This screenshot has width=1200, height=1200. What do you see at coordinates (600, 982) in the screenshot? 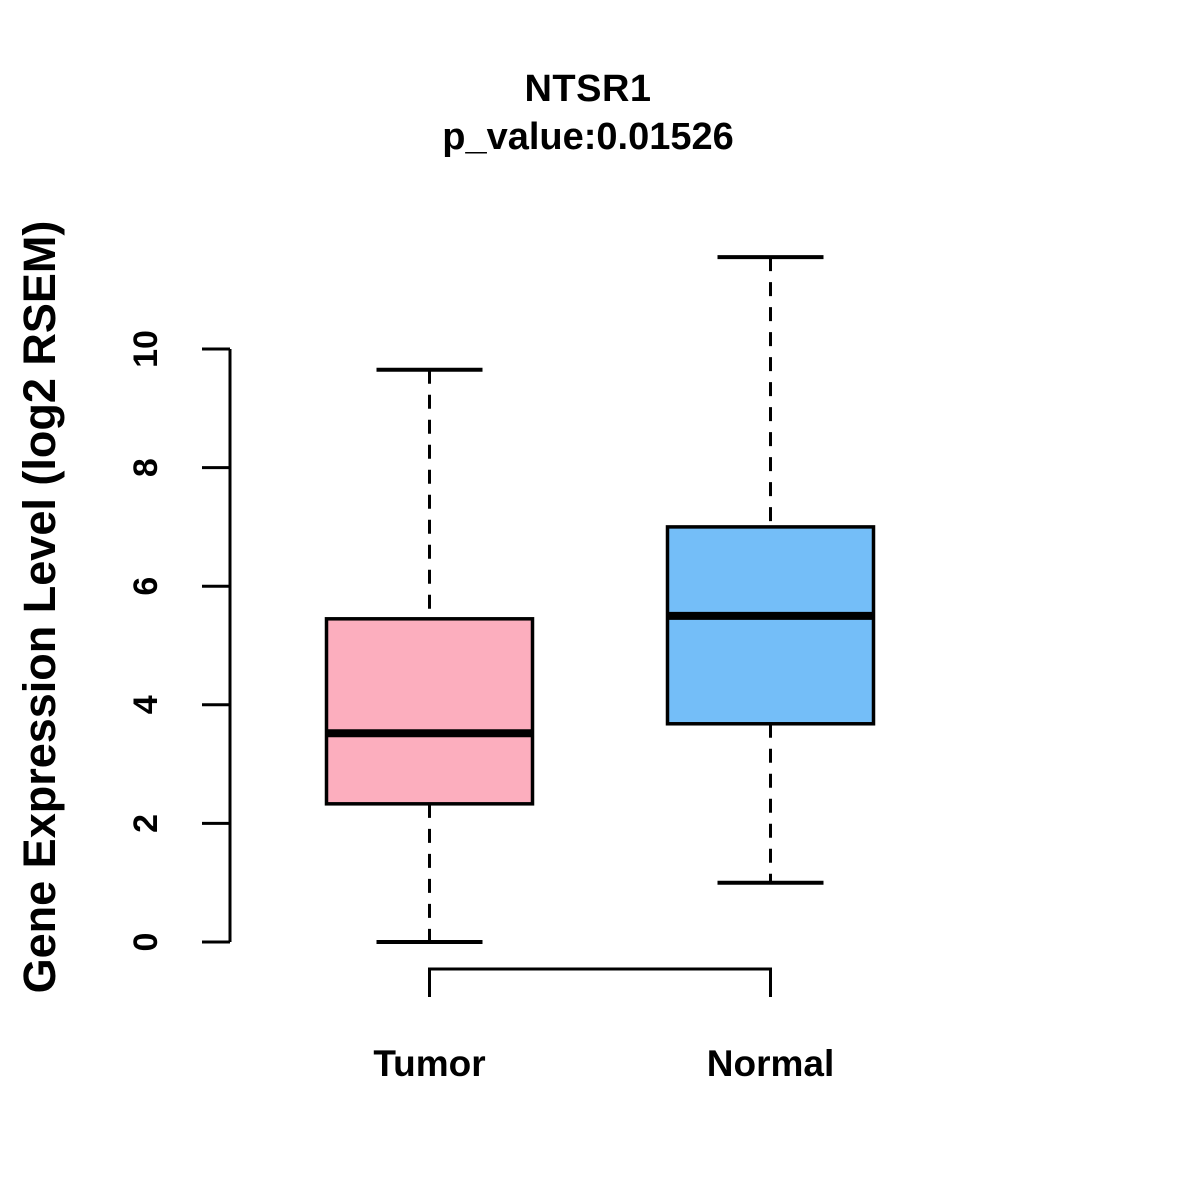
I see `x-axis-bracket` at bounding box center [600, 982].